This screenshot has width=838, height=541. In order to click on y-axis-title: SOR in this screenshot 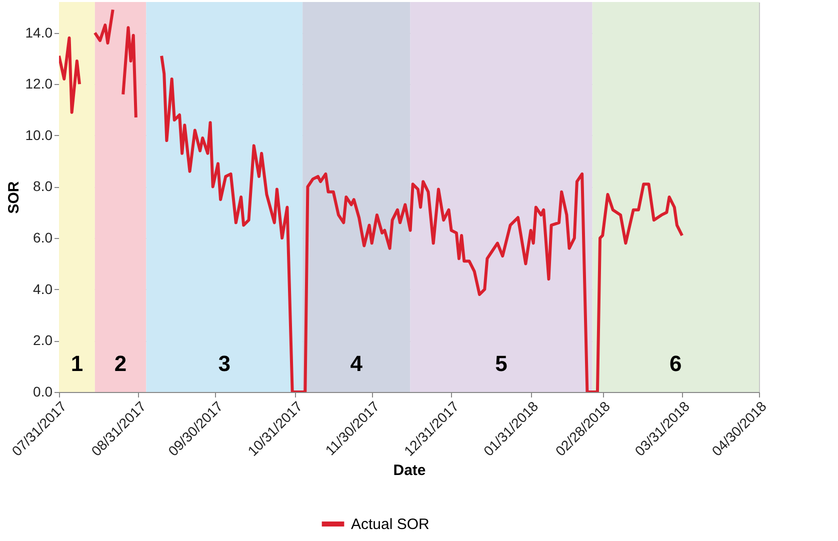, I will do `click(13, 197)`.